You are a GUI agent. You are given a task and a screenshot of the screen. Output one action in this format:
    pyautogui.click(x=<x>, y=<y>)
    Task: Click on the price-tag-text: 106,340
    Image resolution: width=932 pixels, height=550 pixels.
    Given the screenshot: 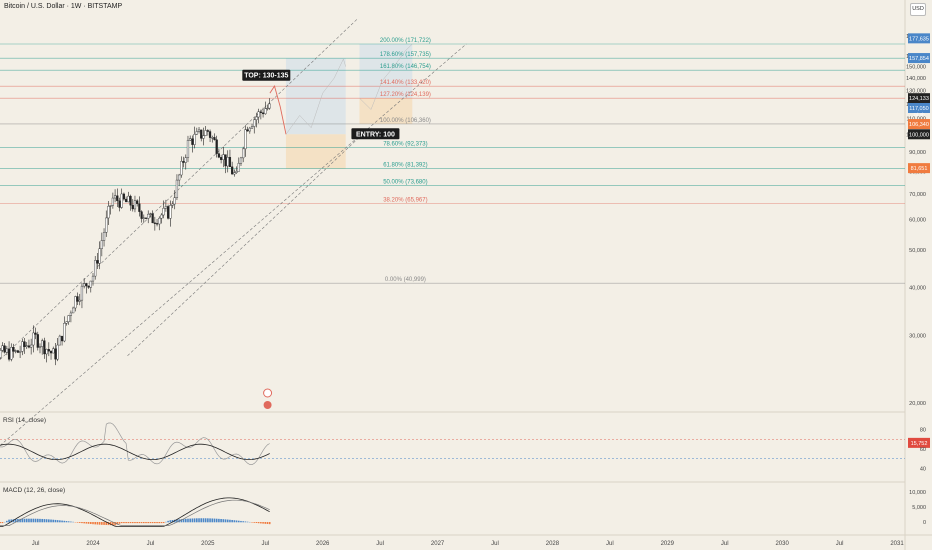 What is the action you would take?
    pyautogui.click(x=919, y=125)
    